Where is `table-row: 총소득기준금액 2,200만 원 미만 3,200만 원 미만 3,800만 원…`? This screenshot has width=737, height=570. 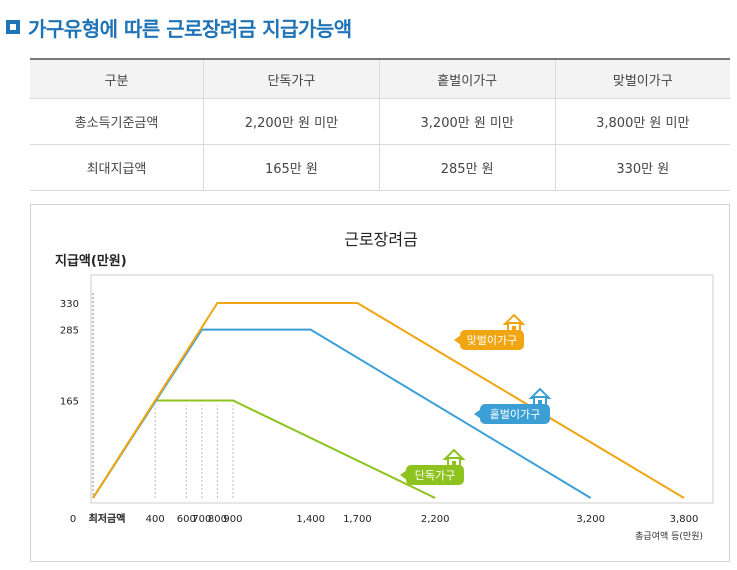 table-row: 총소득기준금액 2,200만 원 미만 3,200만 원 미만 3,800만 원… is located at coordinates (380, 121).